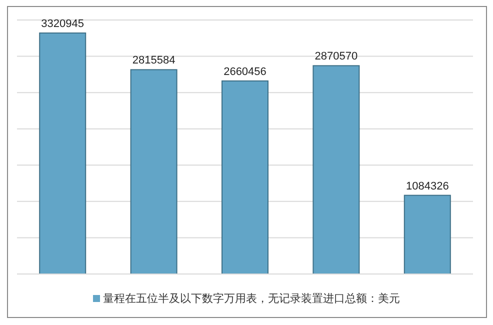 The height and width of the screenshot is (325, 493). What do you see at coordinates (427, 186) in the screenshot?
I see `data-label: 1084326` at bounding box center [427, 186].